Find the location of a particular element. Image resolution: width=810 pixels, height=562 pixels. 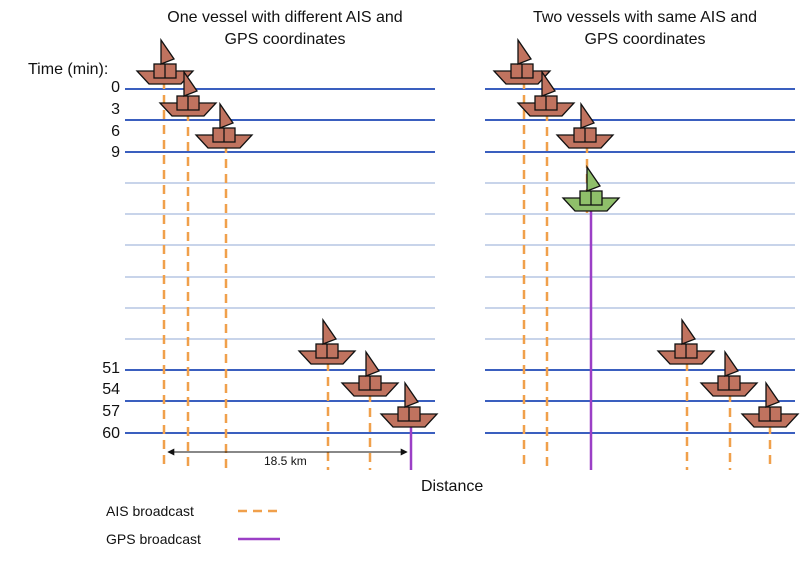

green-sailboat-icon is located at coordinates (591, 188).